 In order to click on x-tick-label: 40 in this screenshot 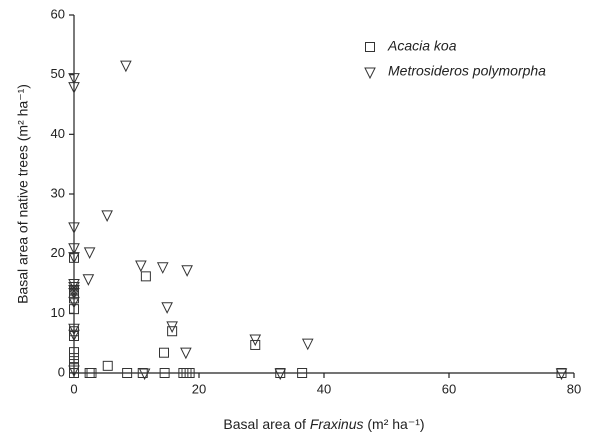, I will do `click(324, 388)`.